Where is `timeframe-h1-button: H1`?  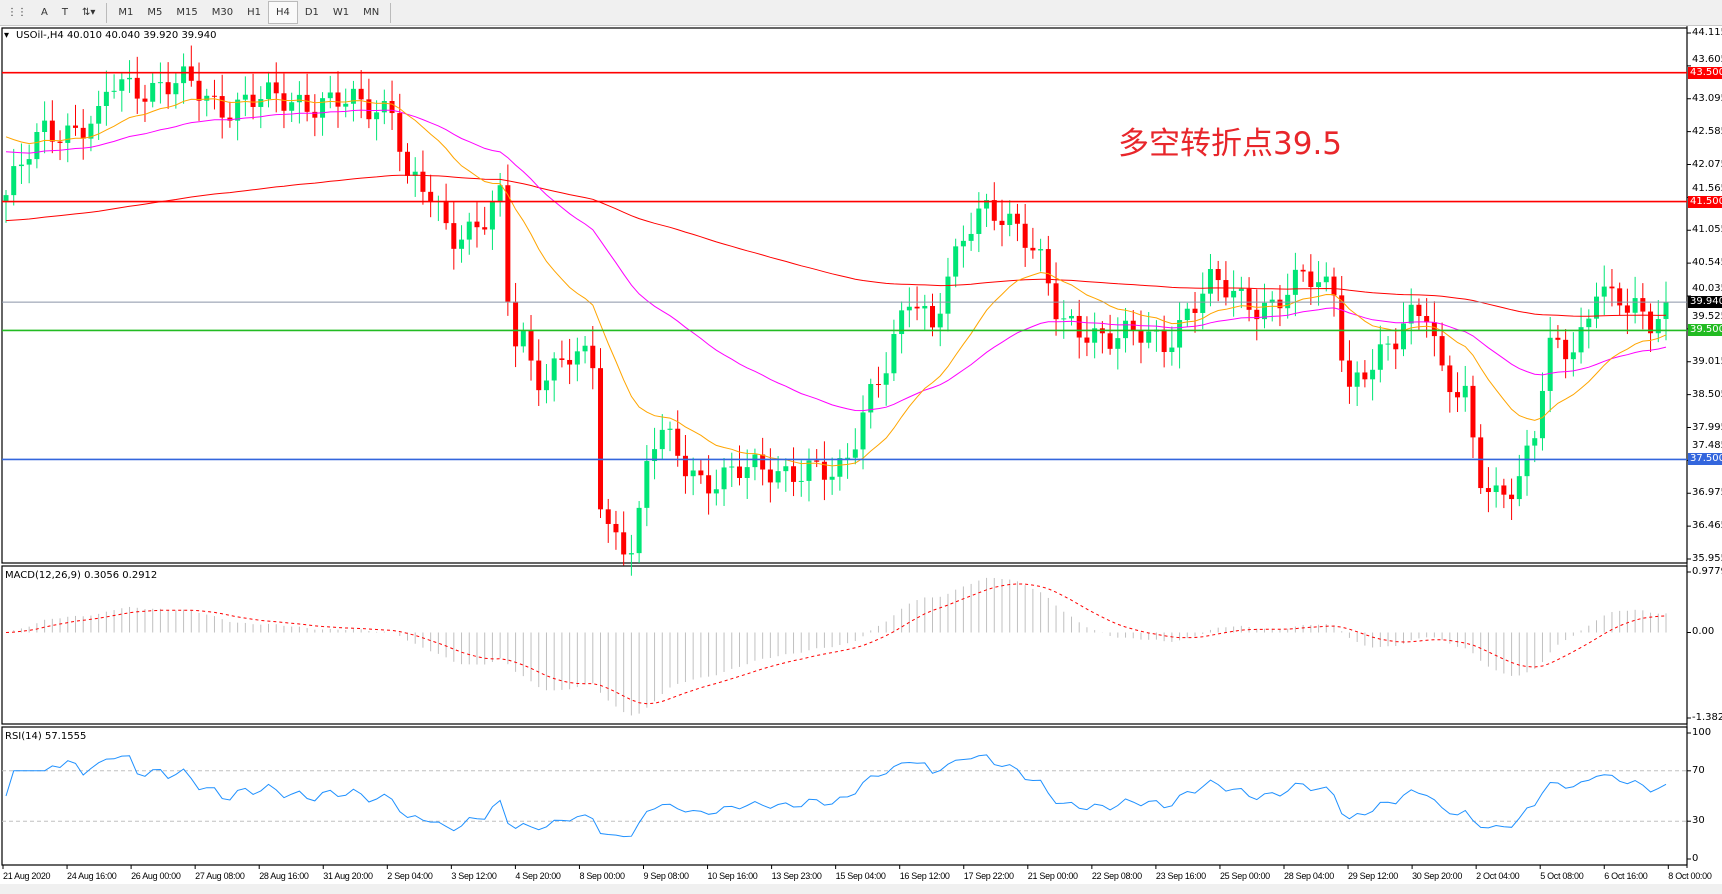
timeframe-h1-button: H1 is located at coordinates (254, 12).